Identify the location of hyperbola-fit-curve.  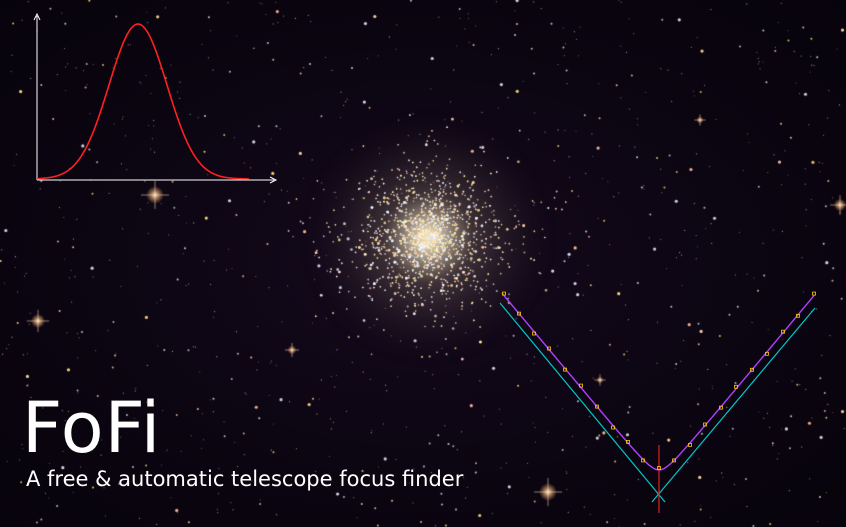
(658, 381).